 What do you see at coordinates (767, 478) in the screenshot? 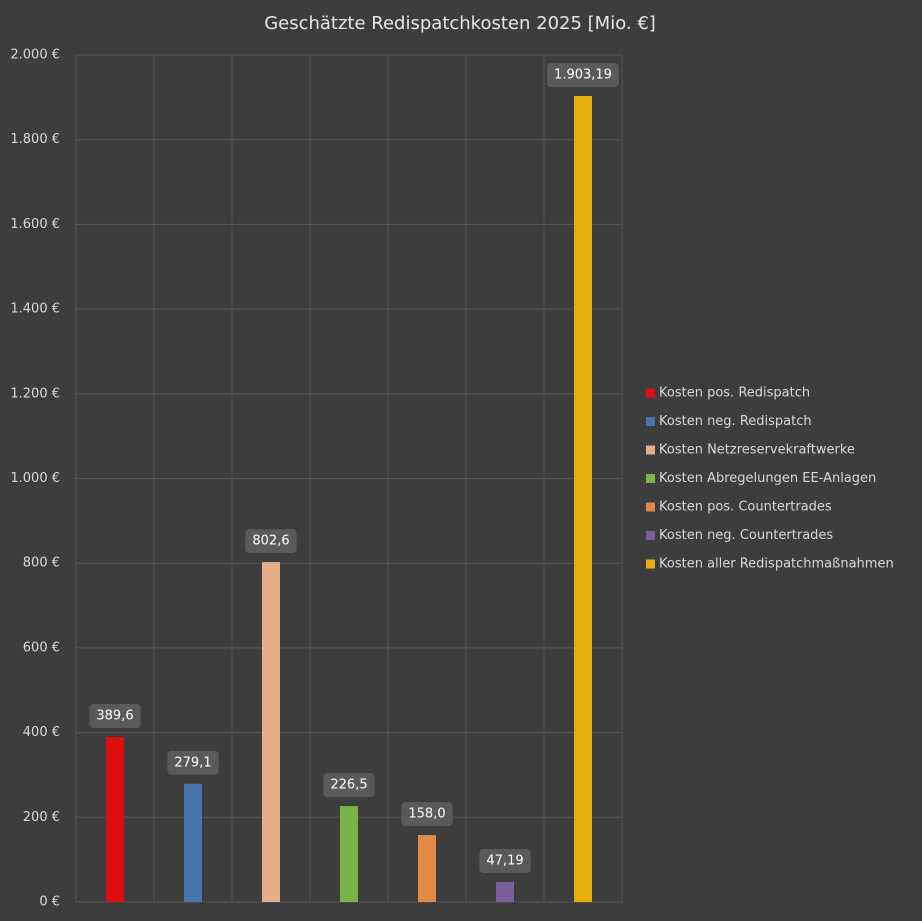
I see `legend-label: Kosten Abregelungen EE-Anlagen` at bounding box center [767, 478].